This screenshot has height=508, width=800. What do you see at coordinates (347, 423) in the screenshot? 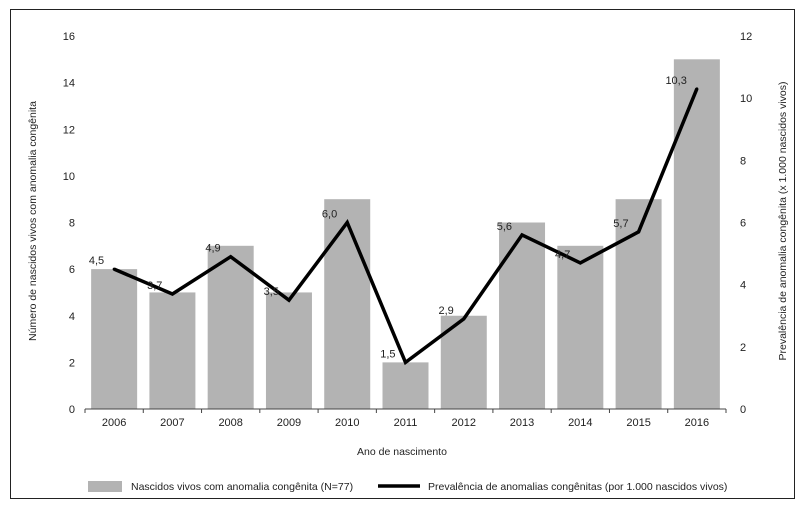
I see `x-tick-label: 2010` at bounding box center [347, 423].